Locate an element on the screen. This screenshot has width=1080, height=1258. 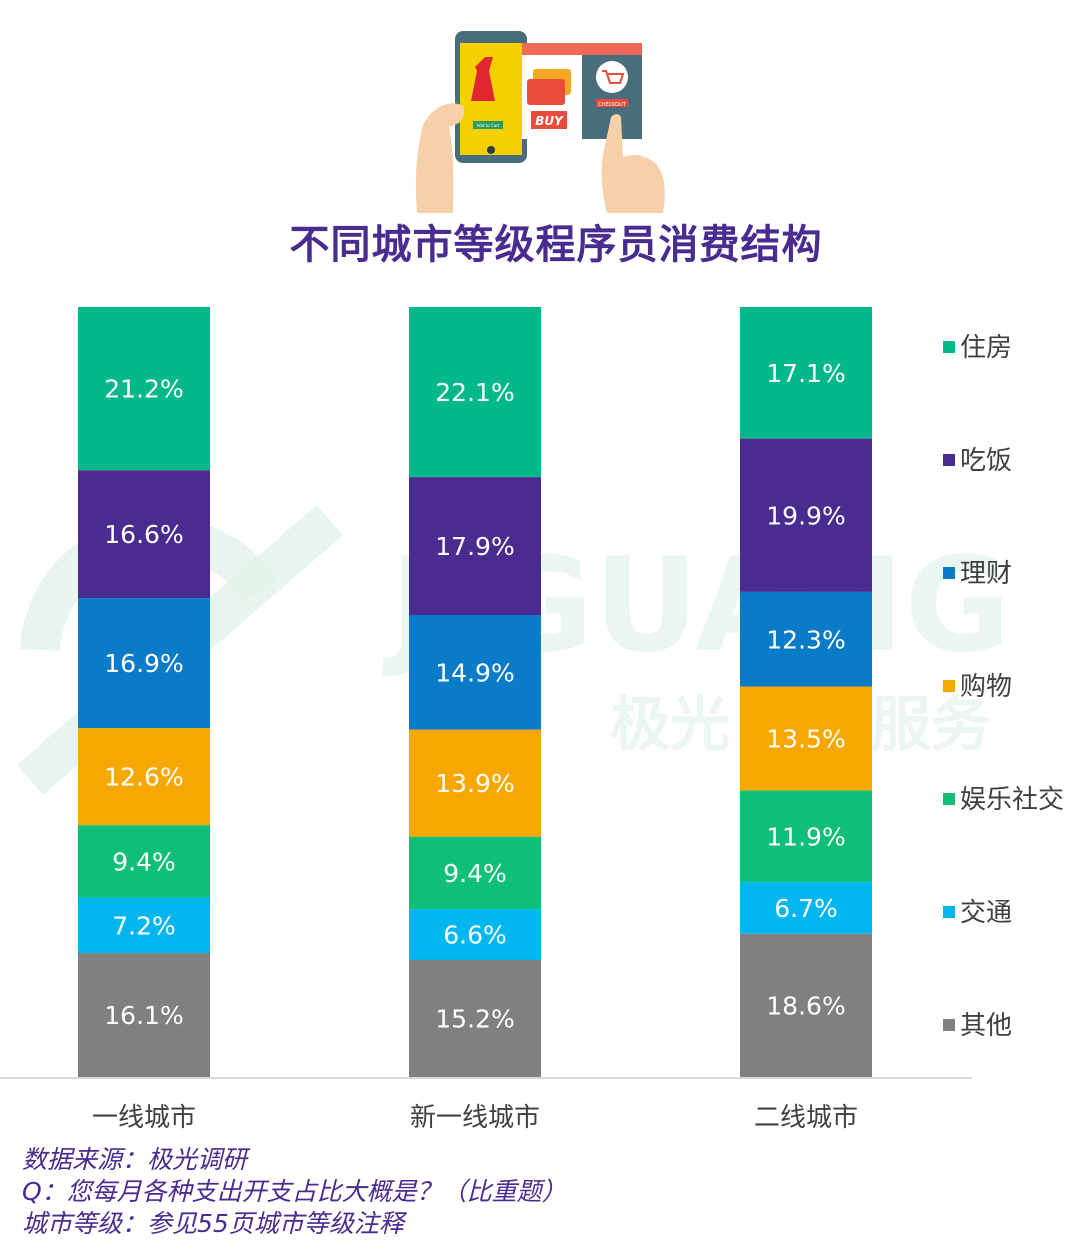
category-label: 新一线城市 is located at coordinates (475, 1118).